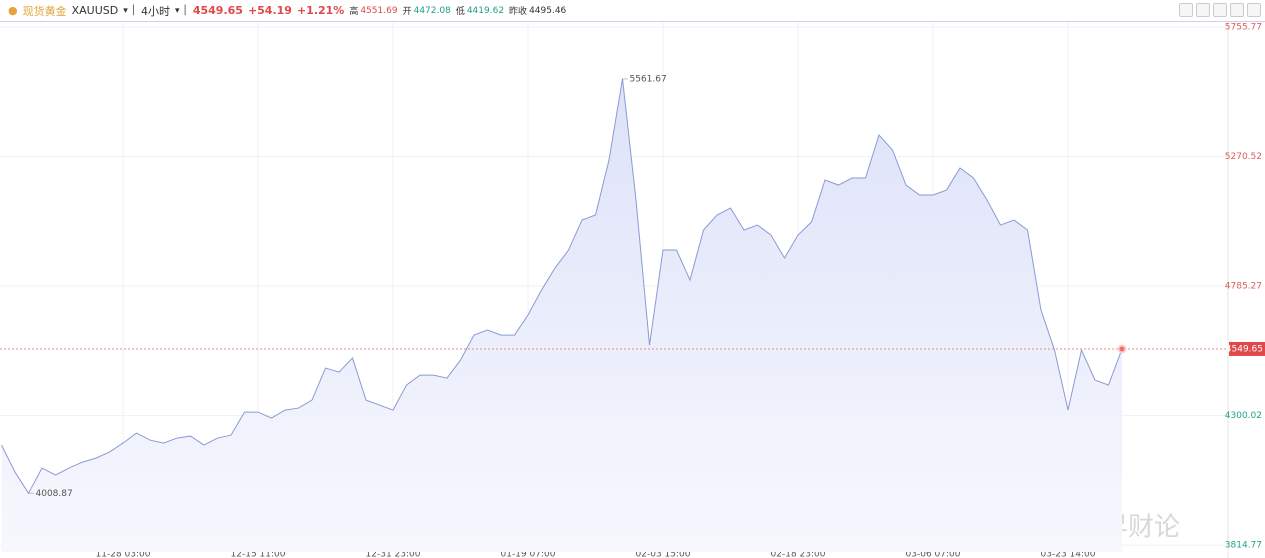 This screenshot has height=558, width=1265. I want to click on interval: 4小时, so click(156, 11).